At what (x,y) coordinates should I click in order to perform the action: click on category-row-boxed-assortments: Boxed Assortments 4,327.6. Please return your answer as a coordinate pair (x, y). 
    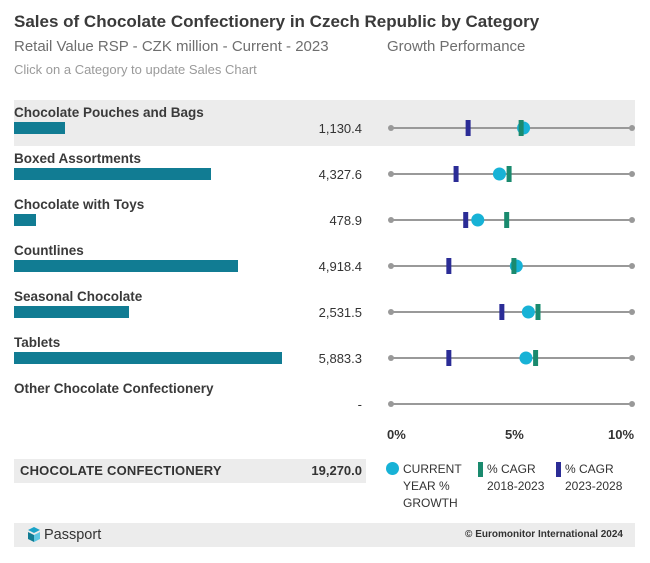
    Looking at the image, I should click on (324, 169).